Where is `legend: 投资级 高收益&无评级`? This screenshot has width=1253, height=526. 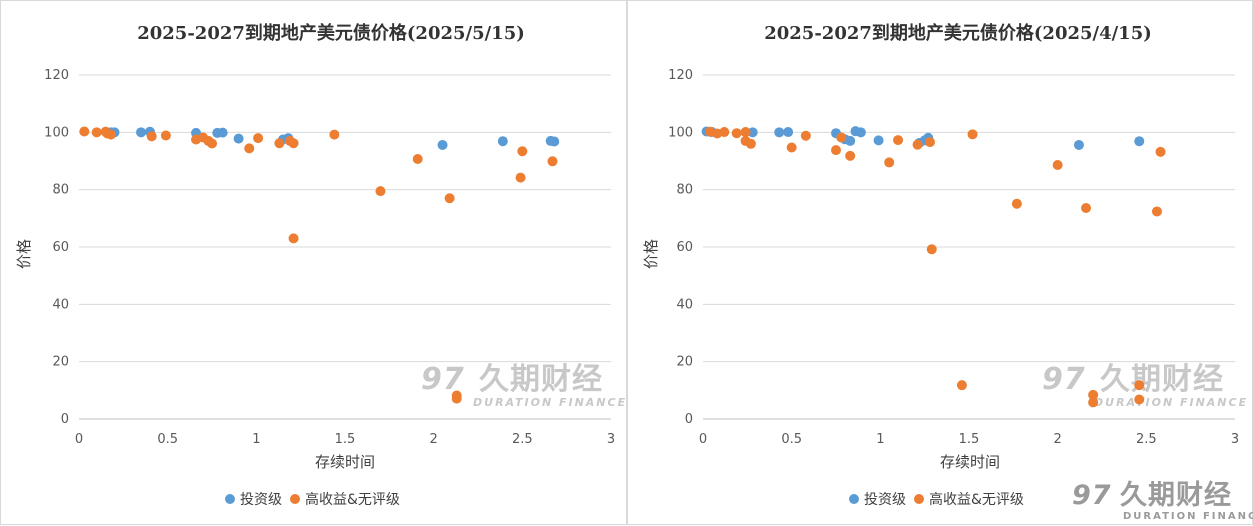
legend: 投资级 高收益&无评级 is located at coordinates (312, 499).